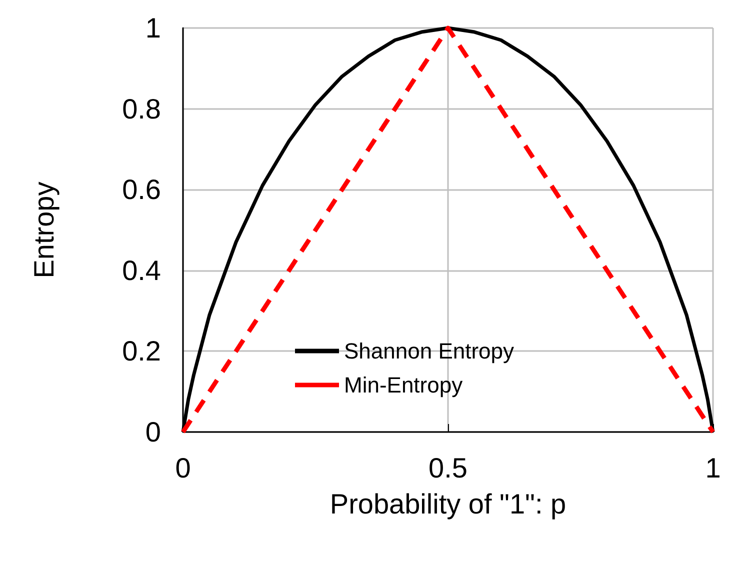  What do you see at coordinates (153, 432) in the screenshot?
I see `y-tick-label: 0` at bounding box center [153, 432].